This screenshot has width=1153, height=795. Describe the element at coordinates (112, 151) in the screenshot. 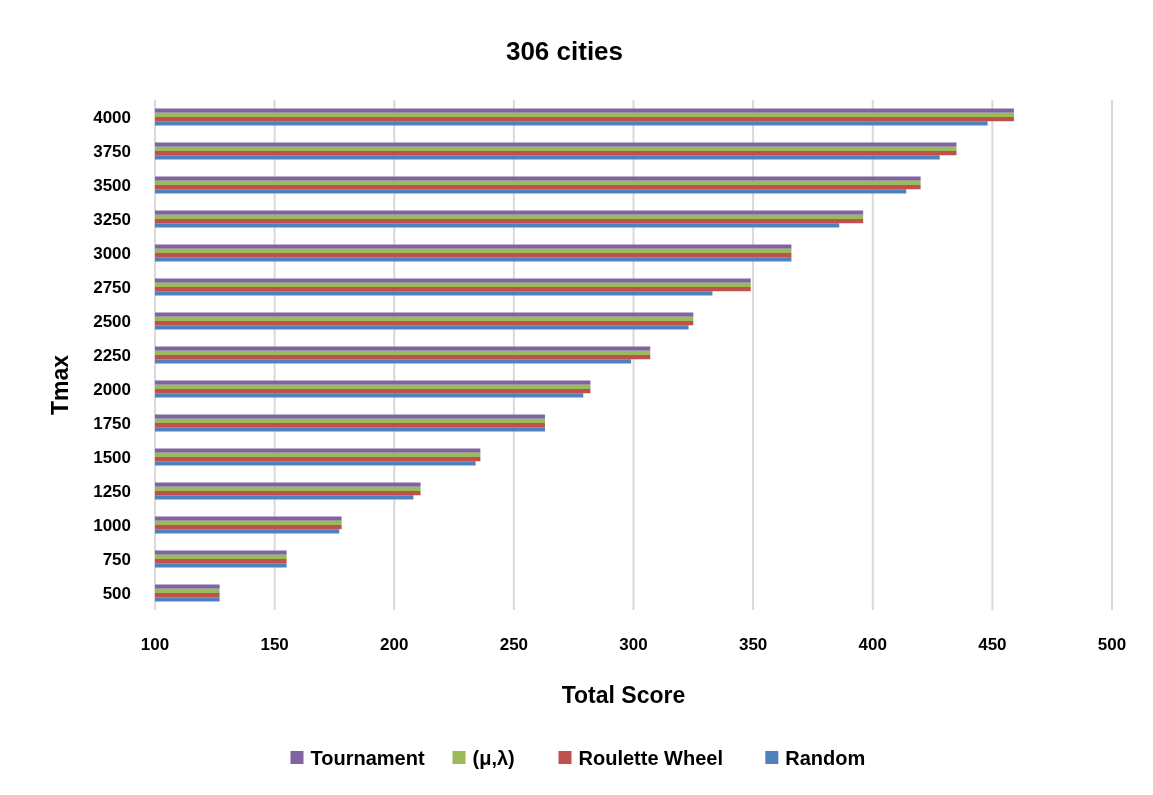

I see `y-tick-label: 3750` at that location.